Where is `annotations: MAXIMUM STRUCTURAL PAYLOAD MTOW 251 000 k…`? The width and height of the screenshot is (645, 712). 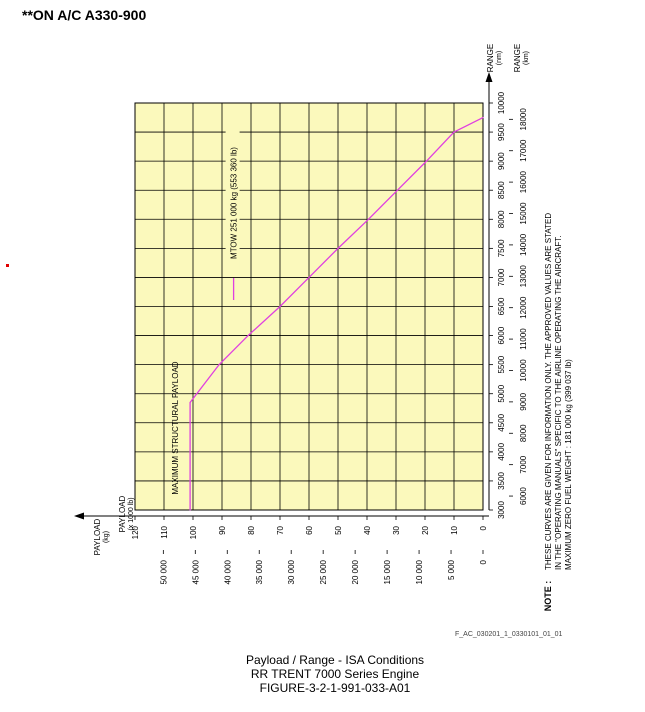
annotations: MAXIMUM STRUCTURAL PAYLOAD MTOW 251 000 k… is located at coordinates (205, 311).